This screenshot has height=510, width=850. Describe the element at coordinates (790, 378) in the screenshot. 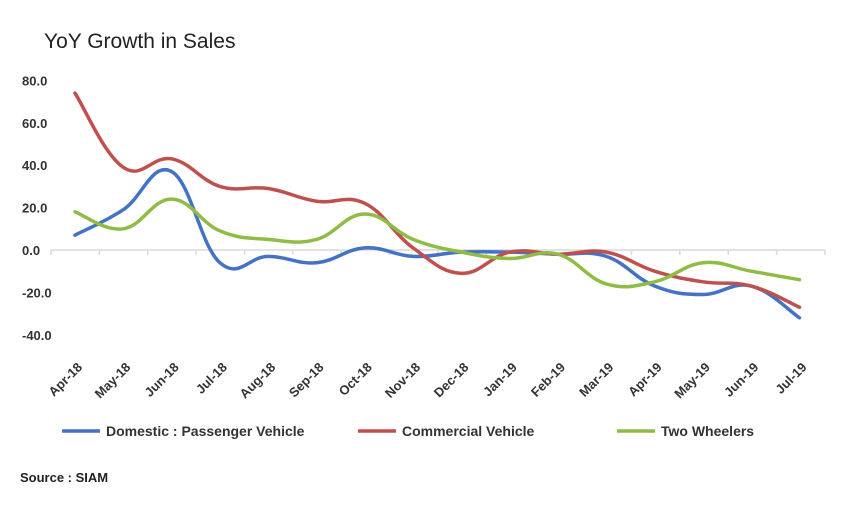

I see `x-tick-label: Jul-19` at that location.